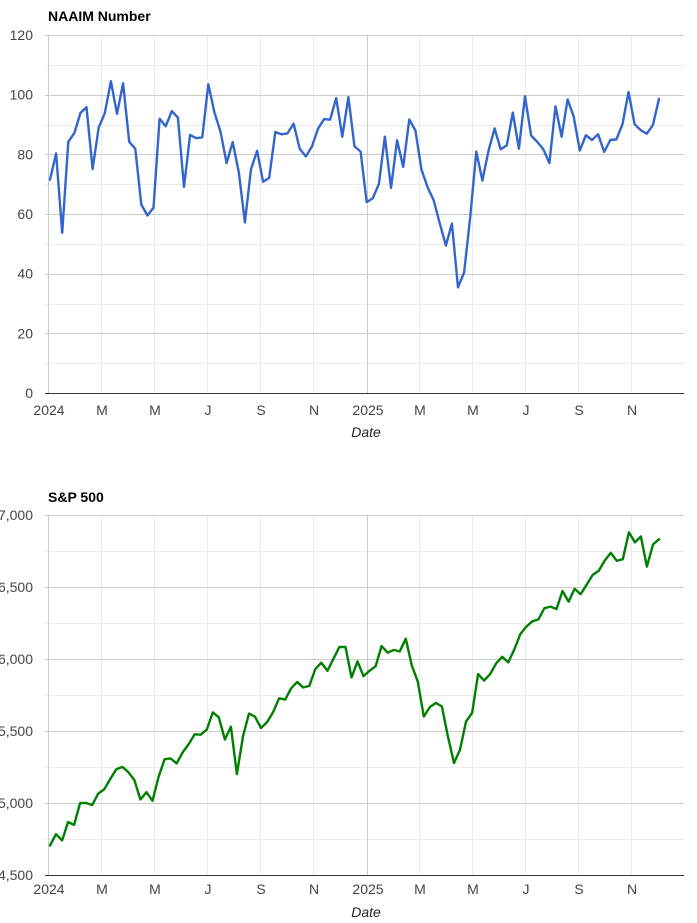  What do you see at coordinates (76, 497) in the screenshot?
I see `sp500-chart-title: S&P 500` at bounding box center [76, 497].